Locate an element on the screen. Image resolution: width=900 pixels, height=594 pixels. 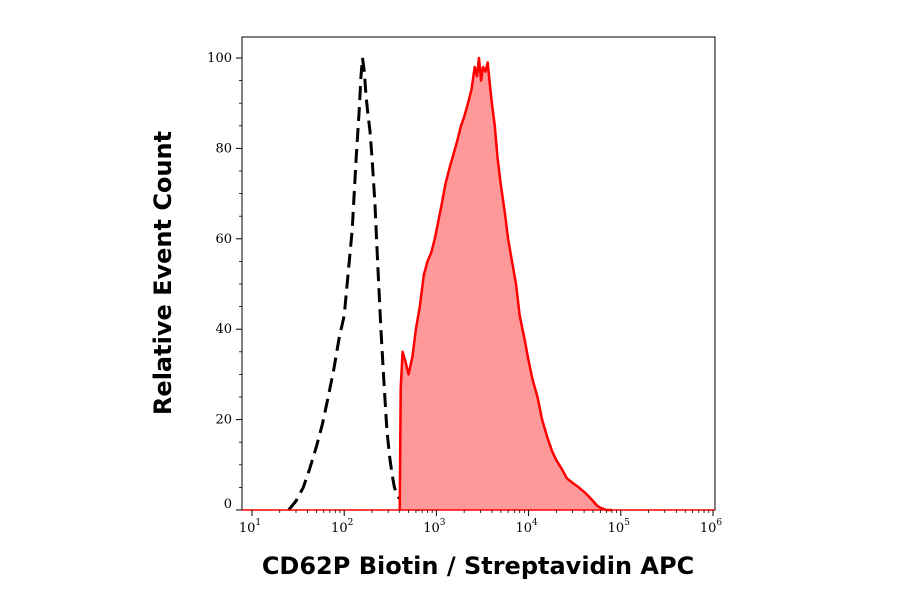
series-0-line is located at coordinates (353, 284).